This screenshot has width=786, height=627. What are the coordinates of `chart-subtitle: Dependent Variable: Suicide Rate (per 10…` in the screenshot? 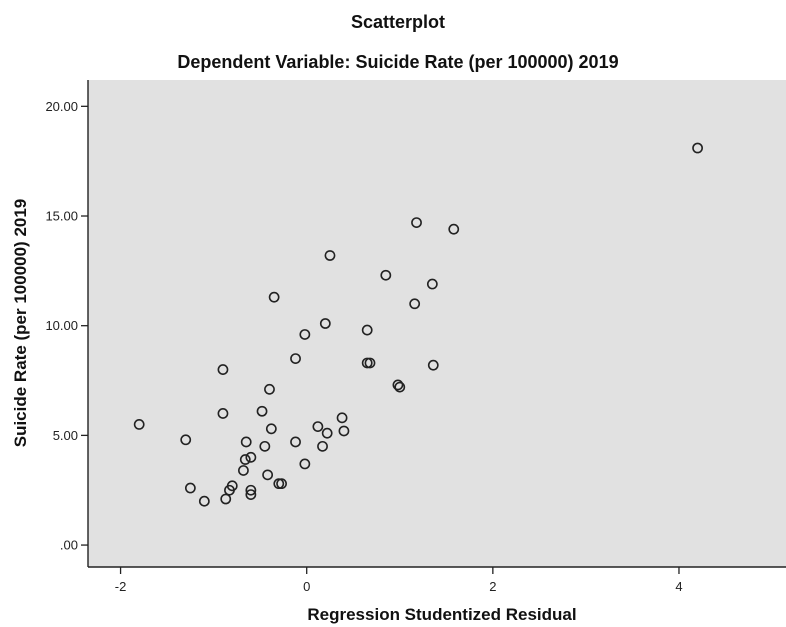 It's located at (397, 62).